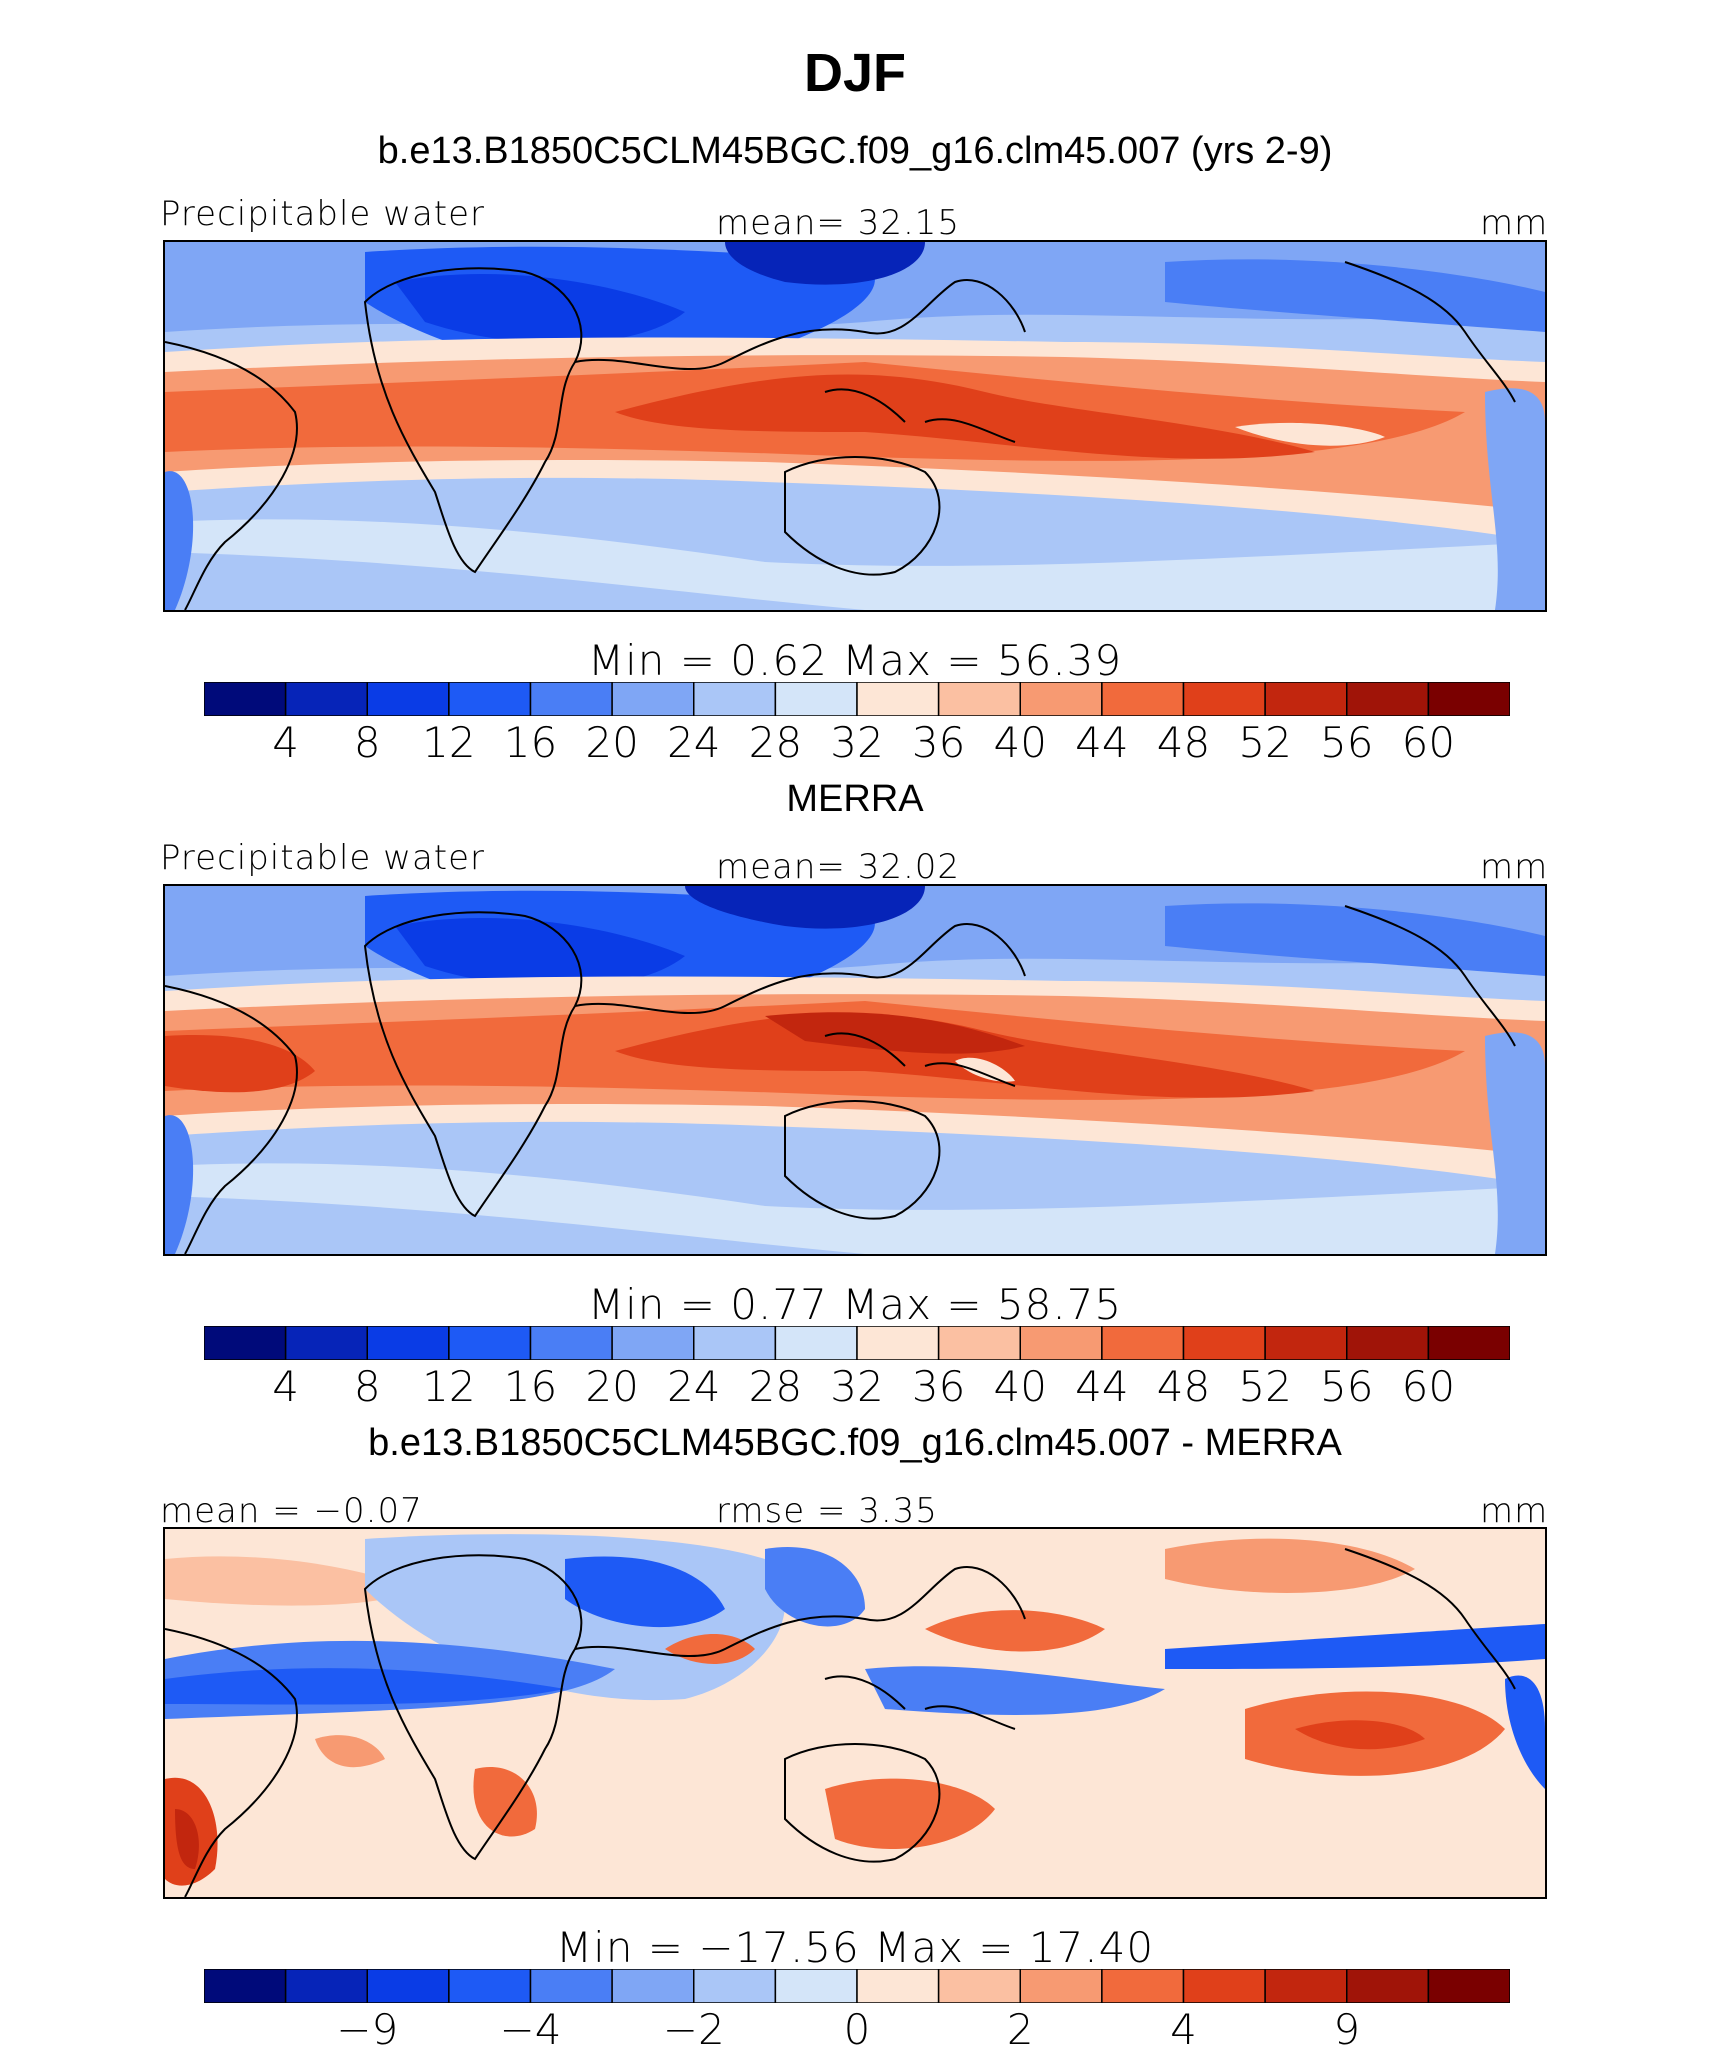 The image size is (1710, 2055). Describe the element at coordinates (367, 2029) in the screenshot. I see `colorbar-tick-label: −9` at that location.